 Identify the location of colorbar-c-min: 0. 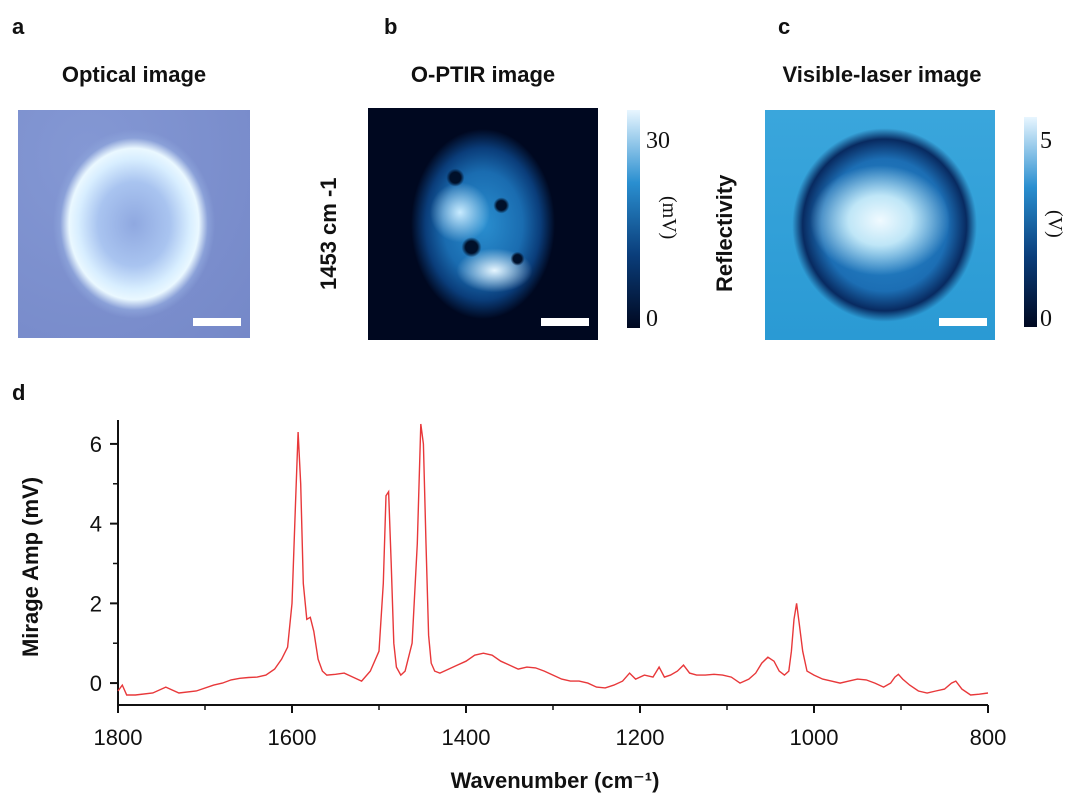
(1046, 319).